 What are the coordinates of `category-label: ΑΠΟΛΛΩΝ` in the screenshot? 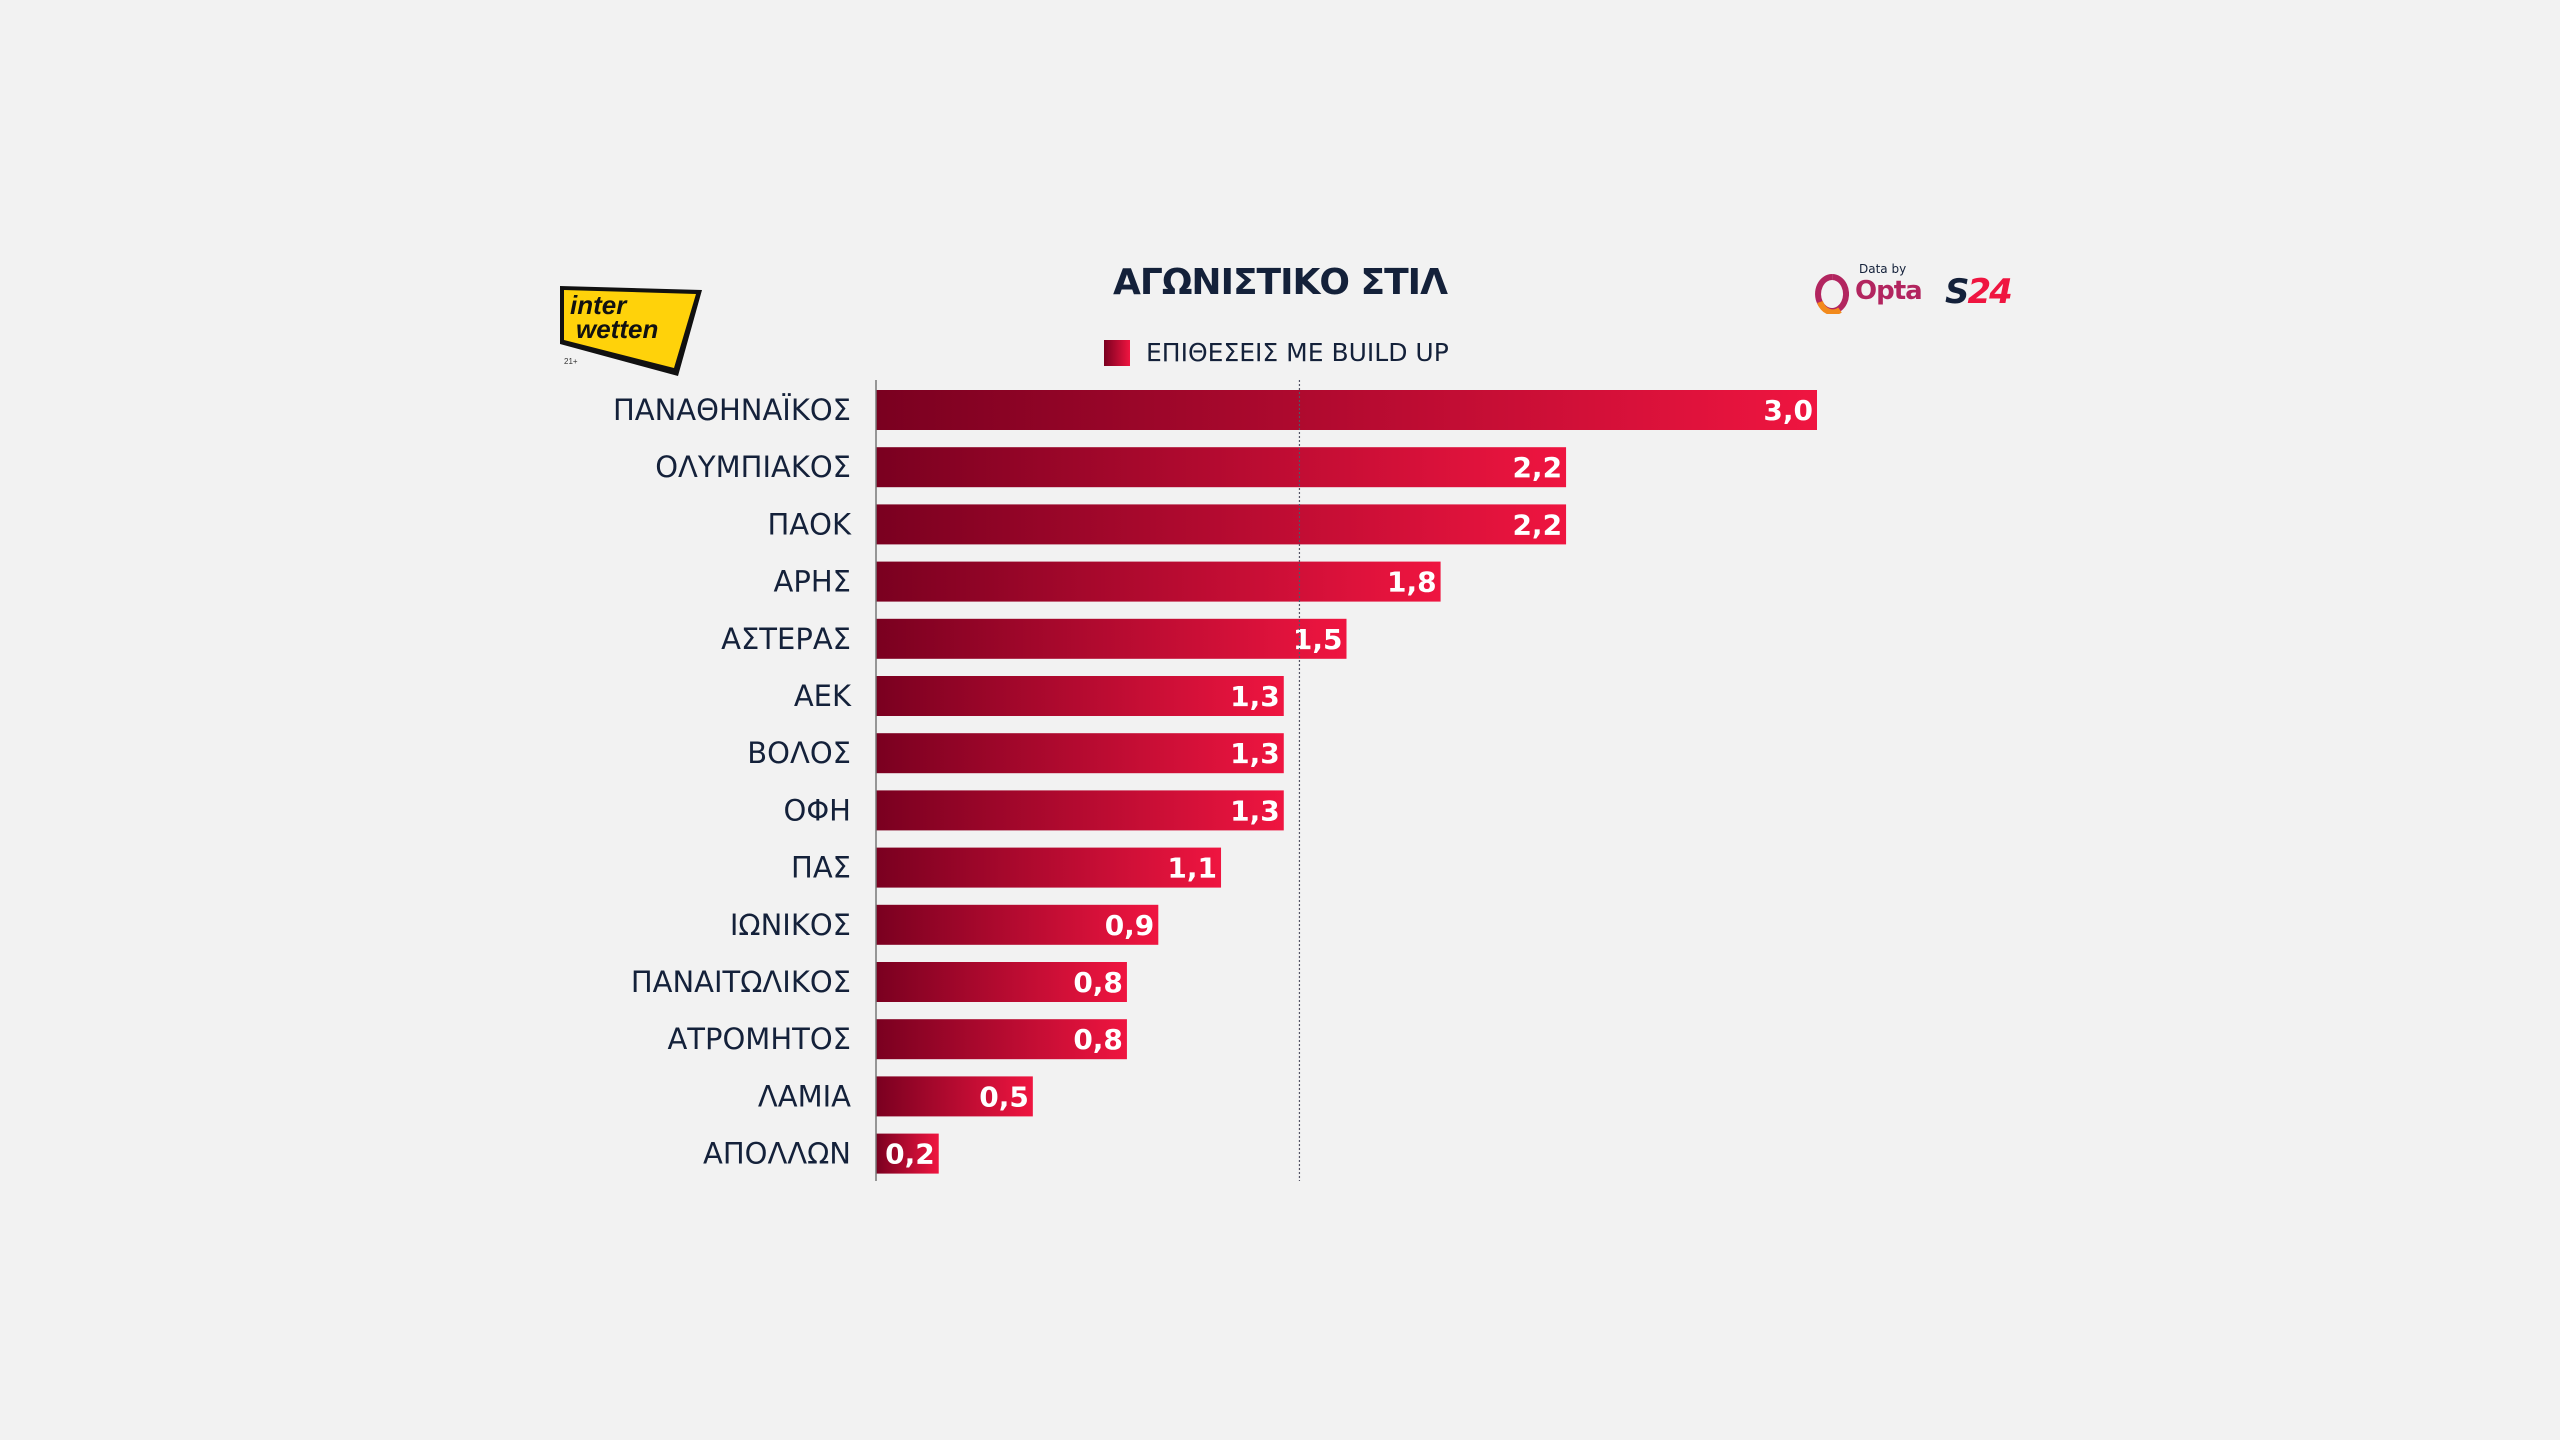 It's located at (777, 1154).